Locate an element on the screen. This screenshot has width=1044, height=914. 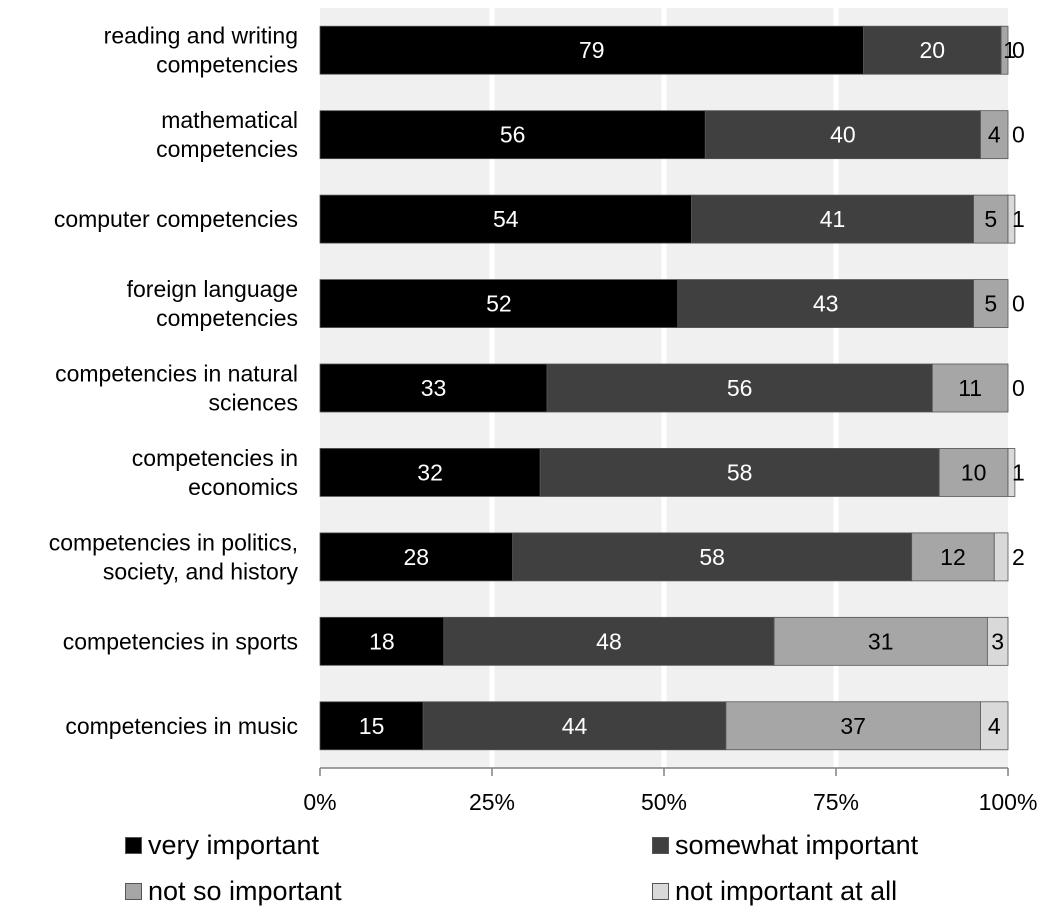
legend-item-very-important: very important is located at coordinates (222, 845).